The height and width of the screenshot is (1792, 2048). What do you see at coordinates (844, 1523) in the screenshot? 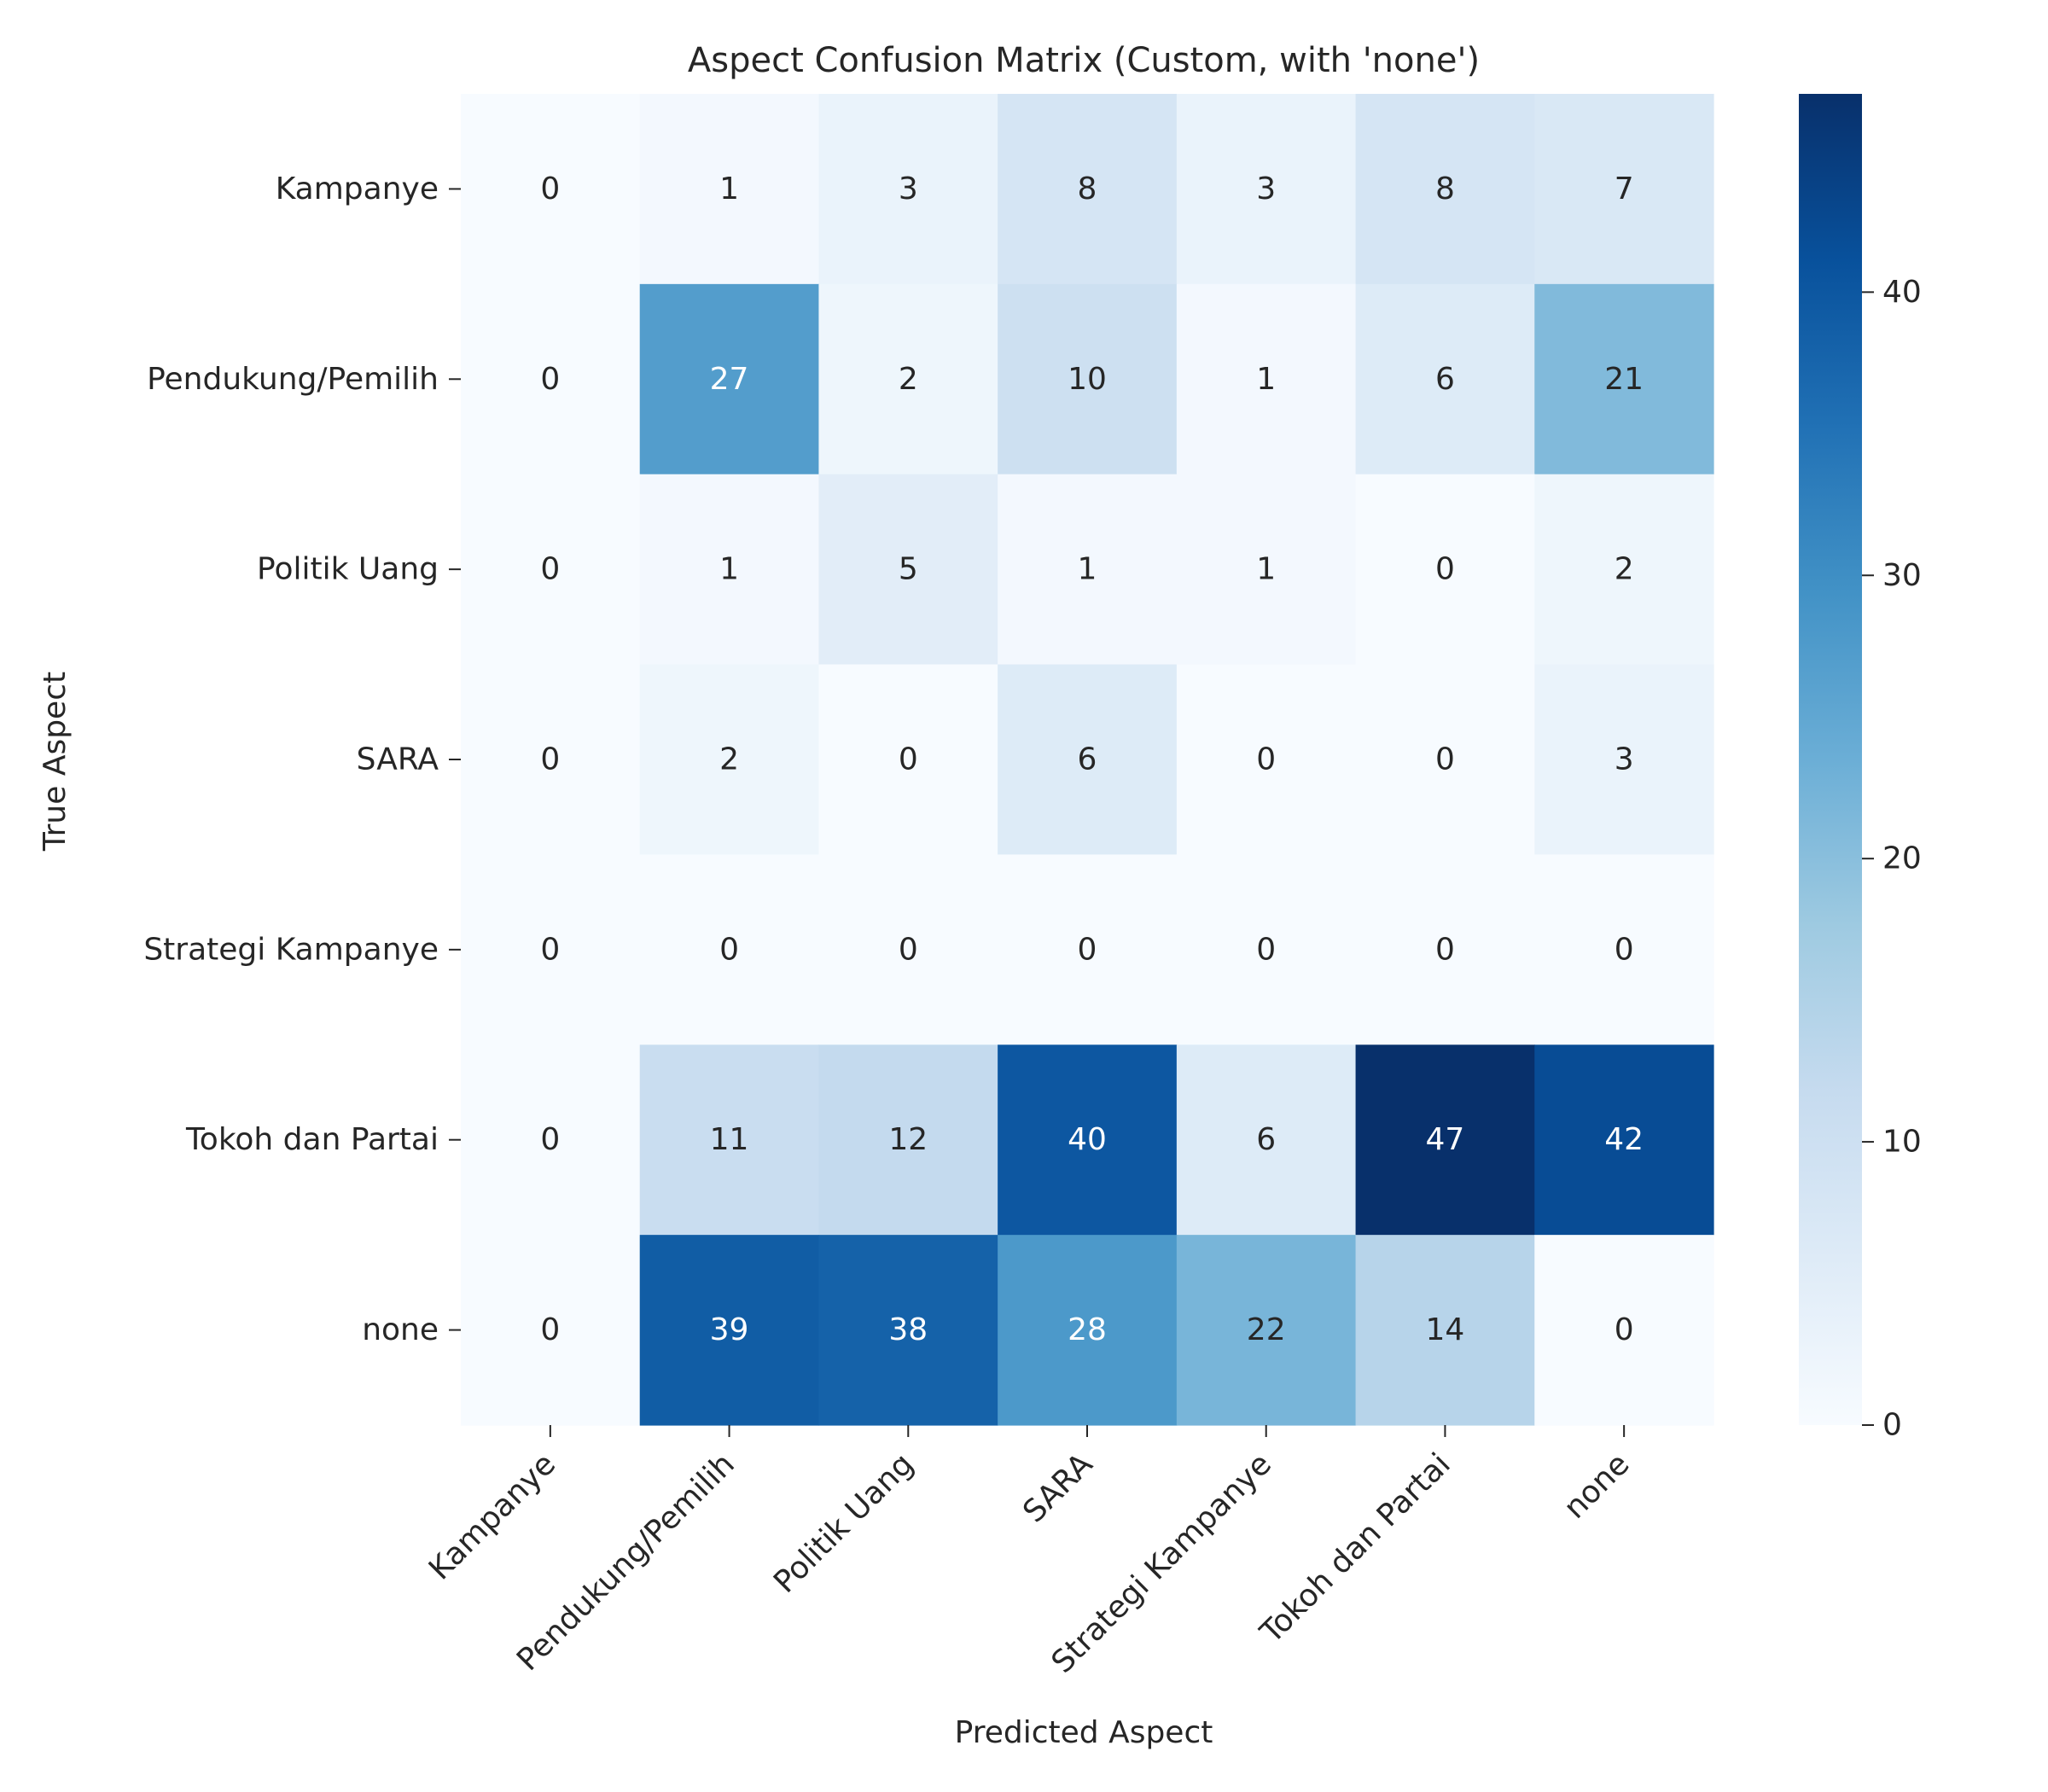
I see `x-tick-label: Politik Uang` at bounding box center [844, 1523].